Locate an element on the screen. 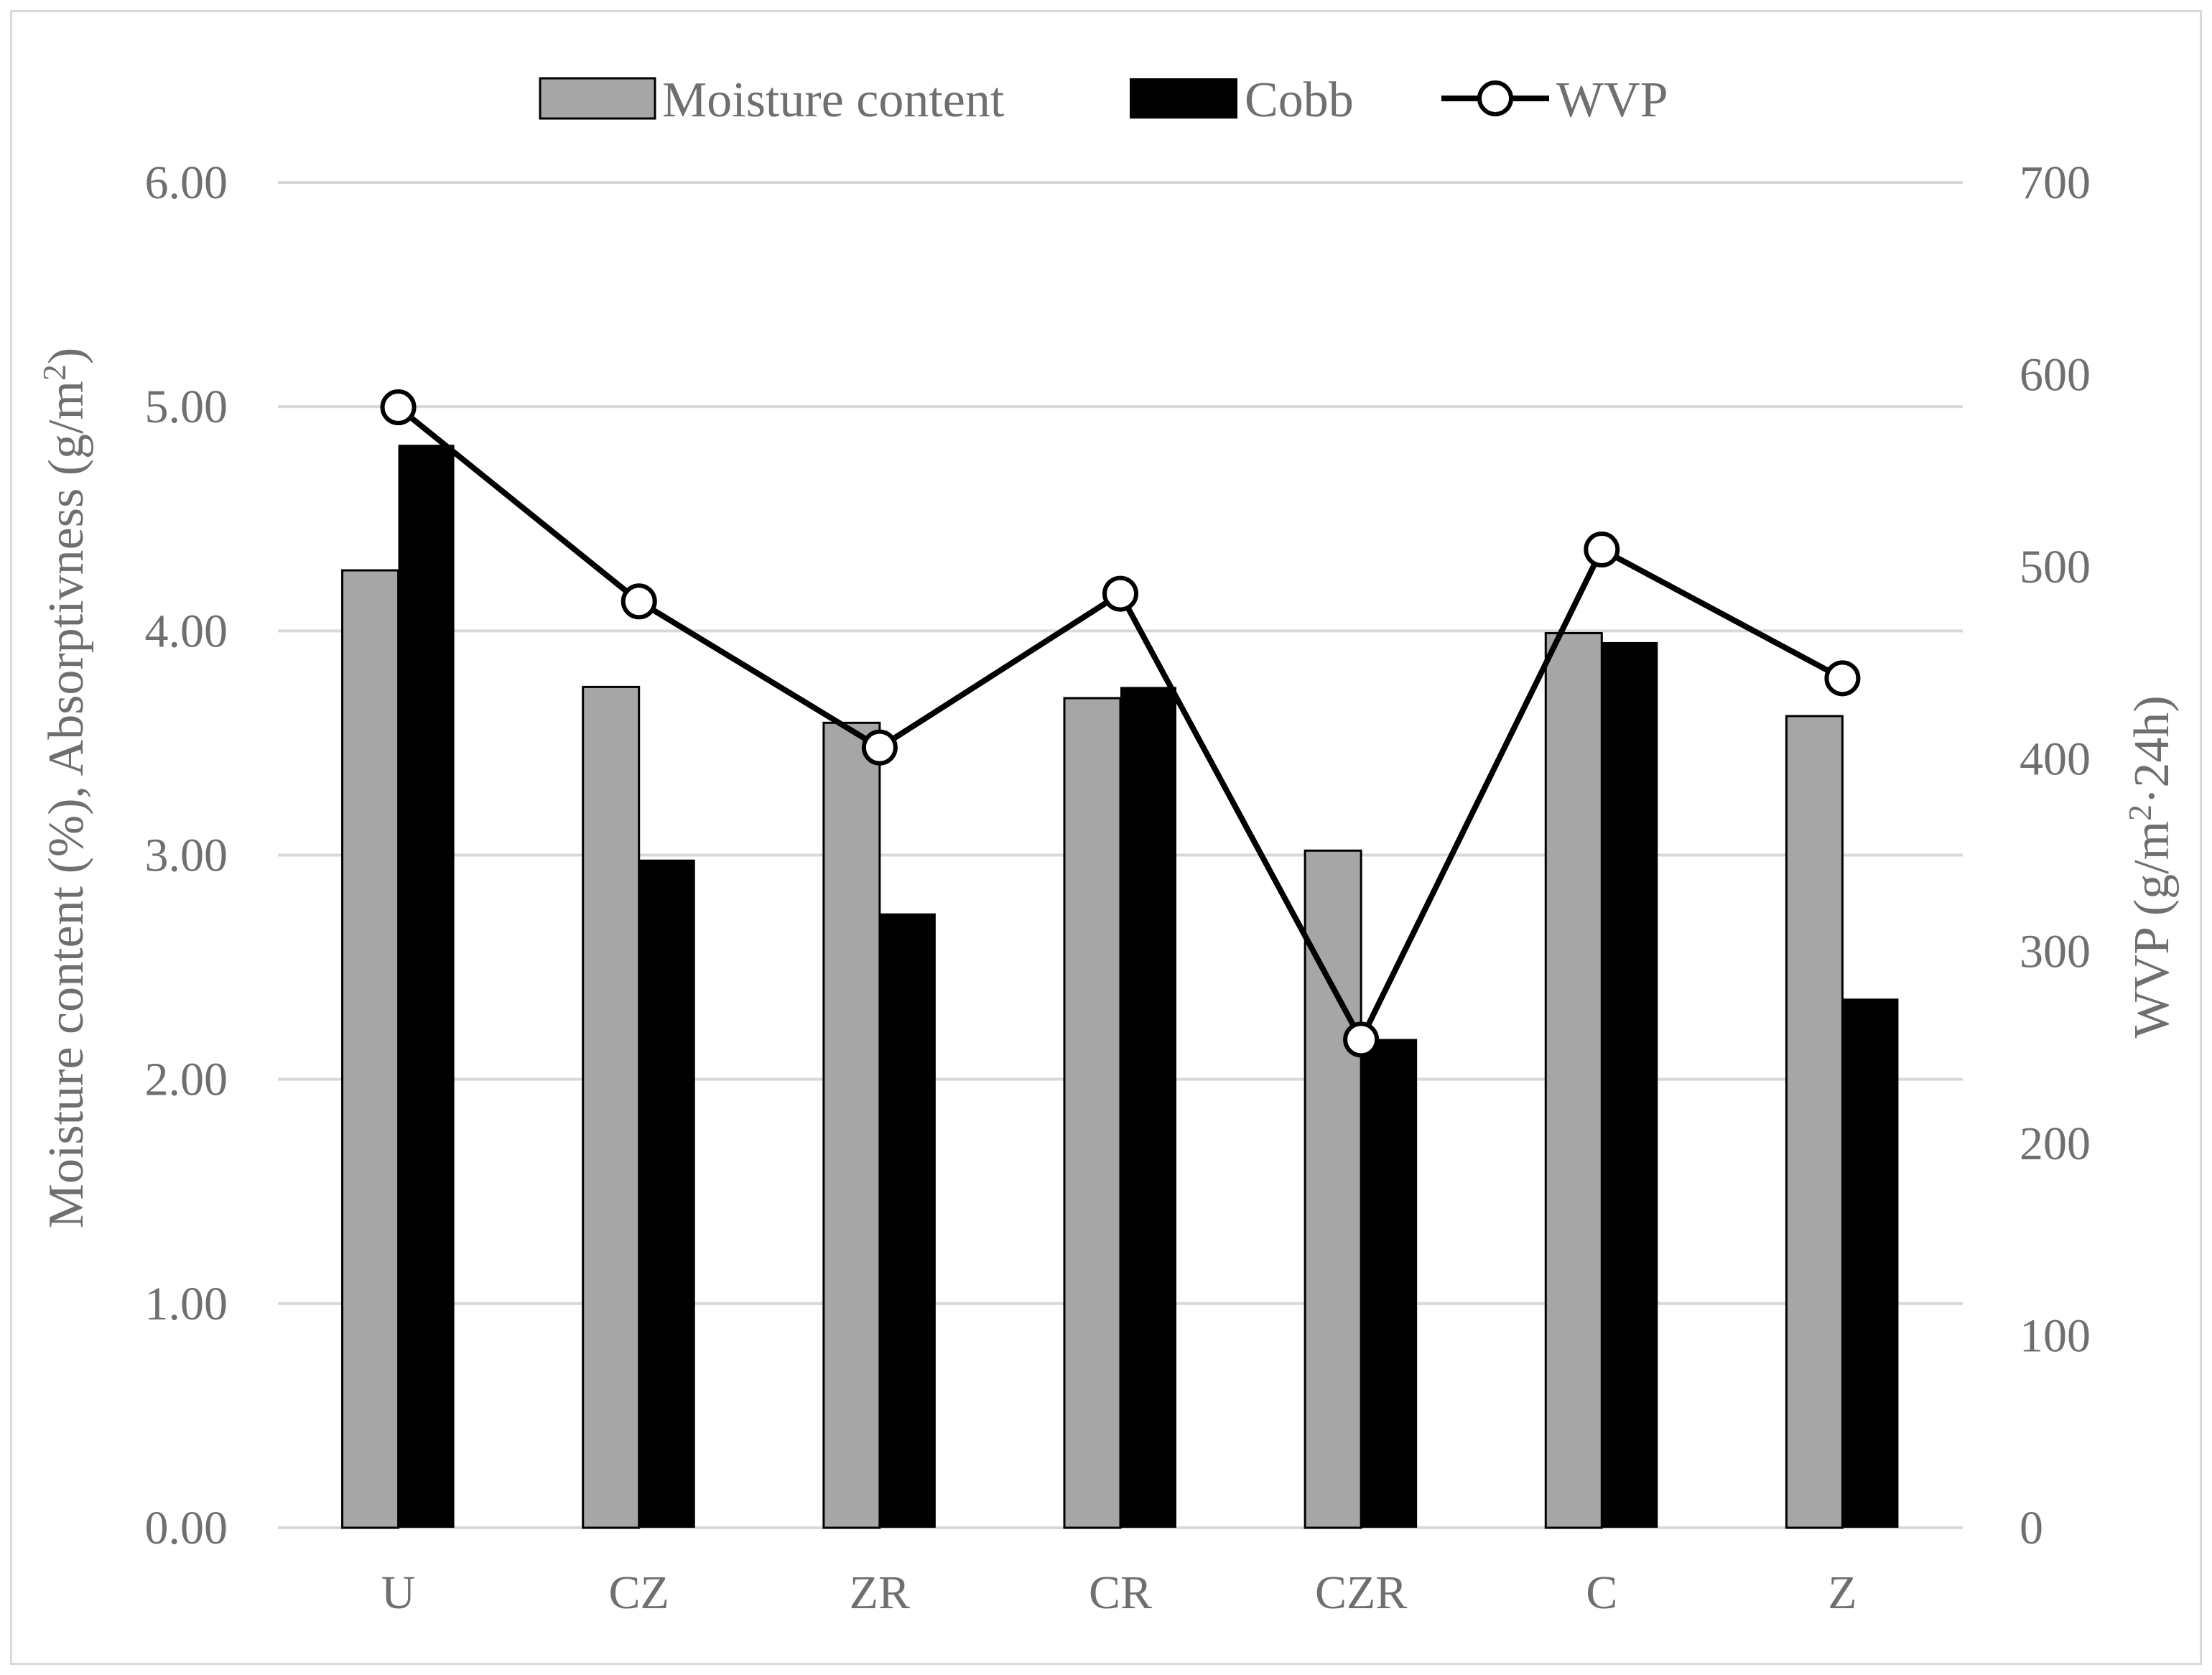 The height and width of the screenshot is (1675, 2212). legend-label-moisture: Moisture content is located at coordinates (833, 100).